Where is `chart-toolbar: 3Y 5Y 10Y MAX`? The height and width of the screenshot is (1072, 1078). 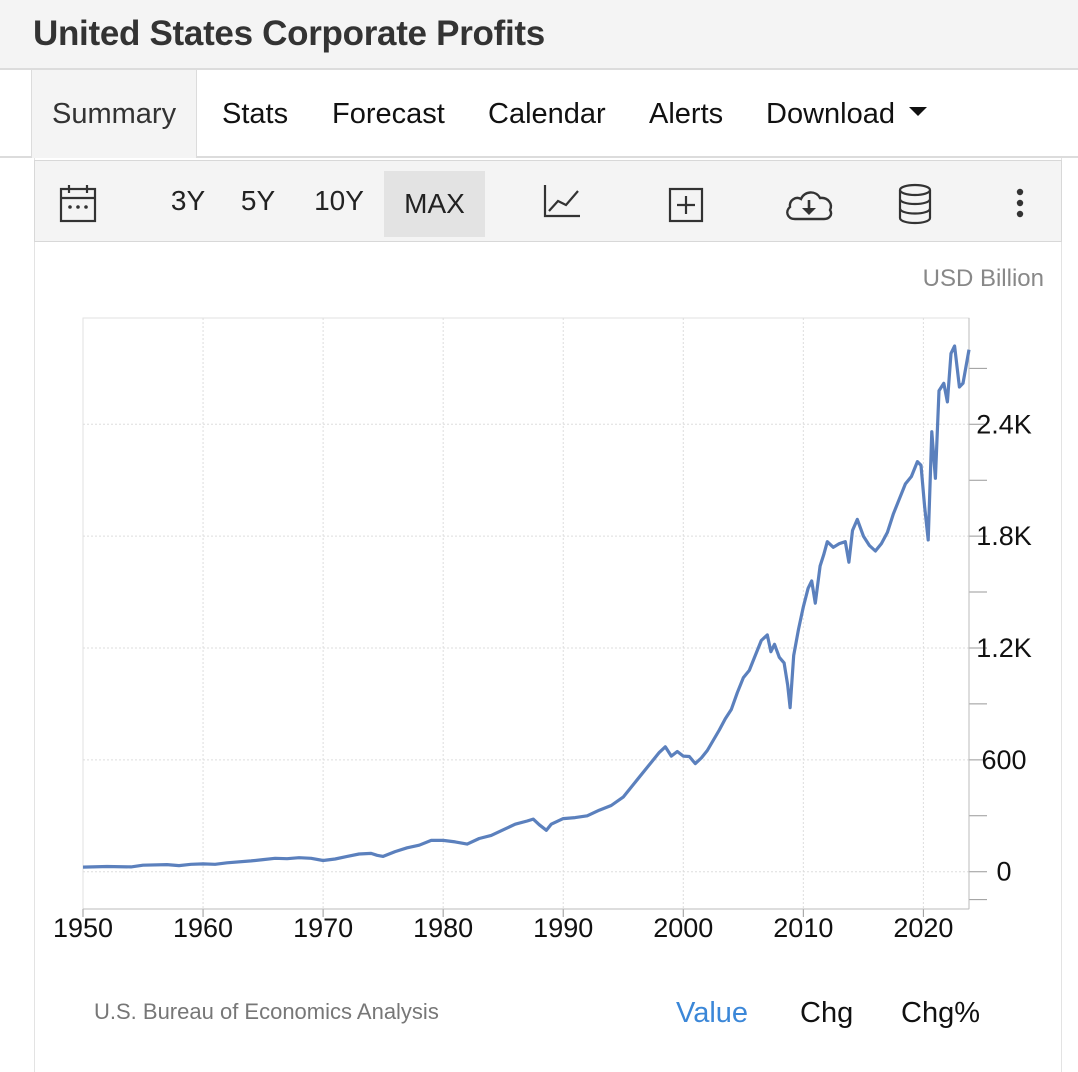 chart-toolbar: 3Y 5Y 10Y MAX is located at coordinates (548, 201).